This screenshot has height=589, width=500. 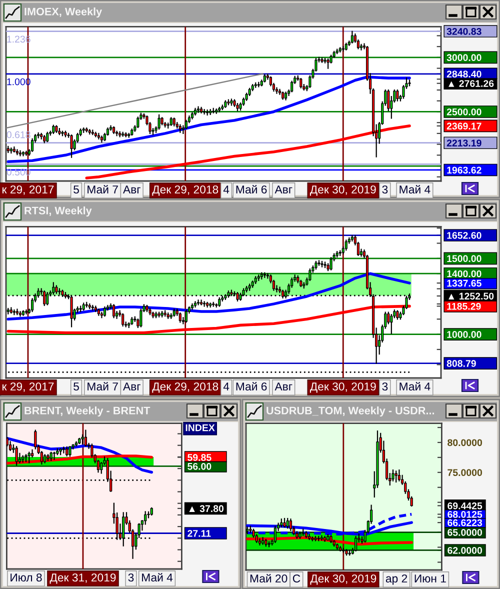 What do you see at coordinates (464, 283) in the screenshot?
I see `y-tick-label: 1337.65` at bounding box center [464, 283].